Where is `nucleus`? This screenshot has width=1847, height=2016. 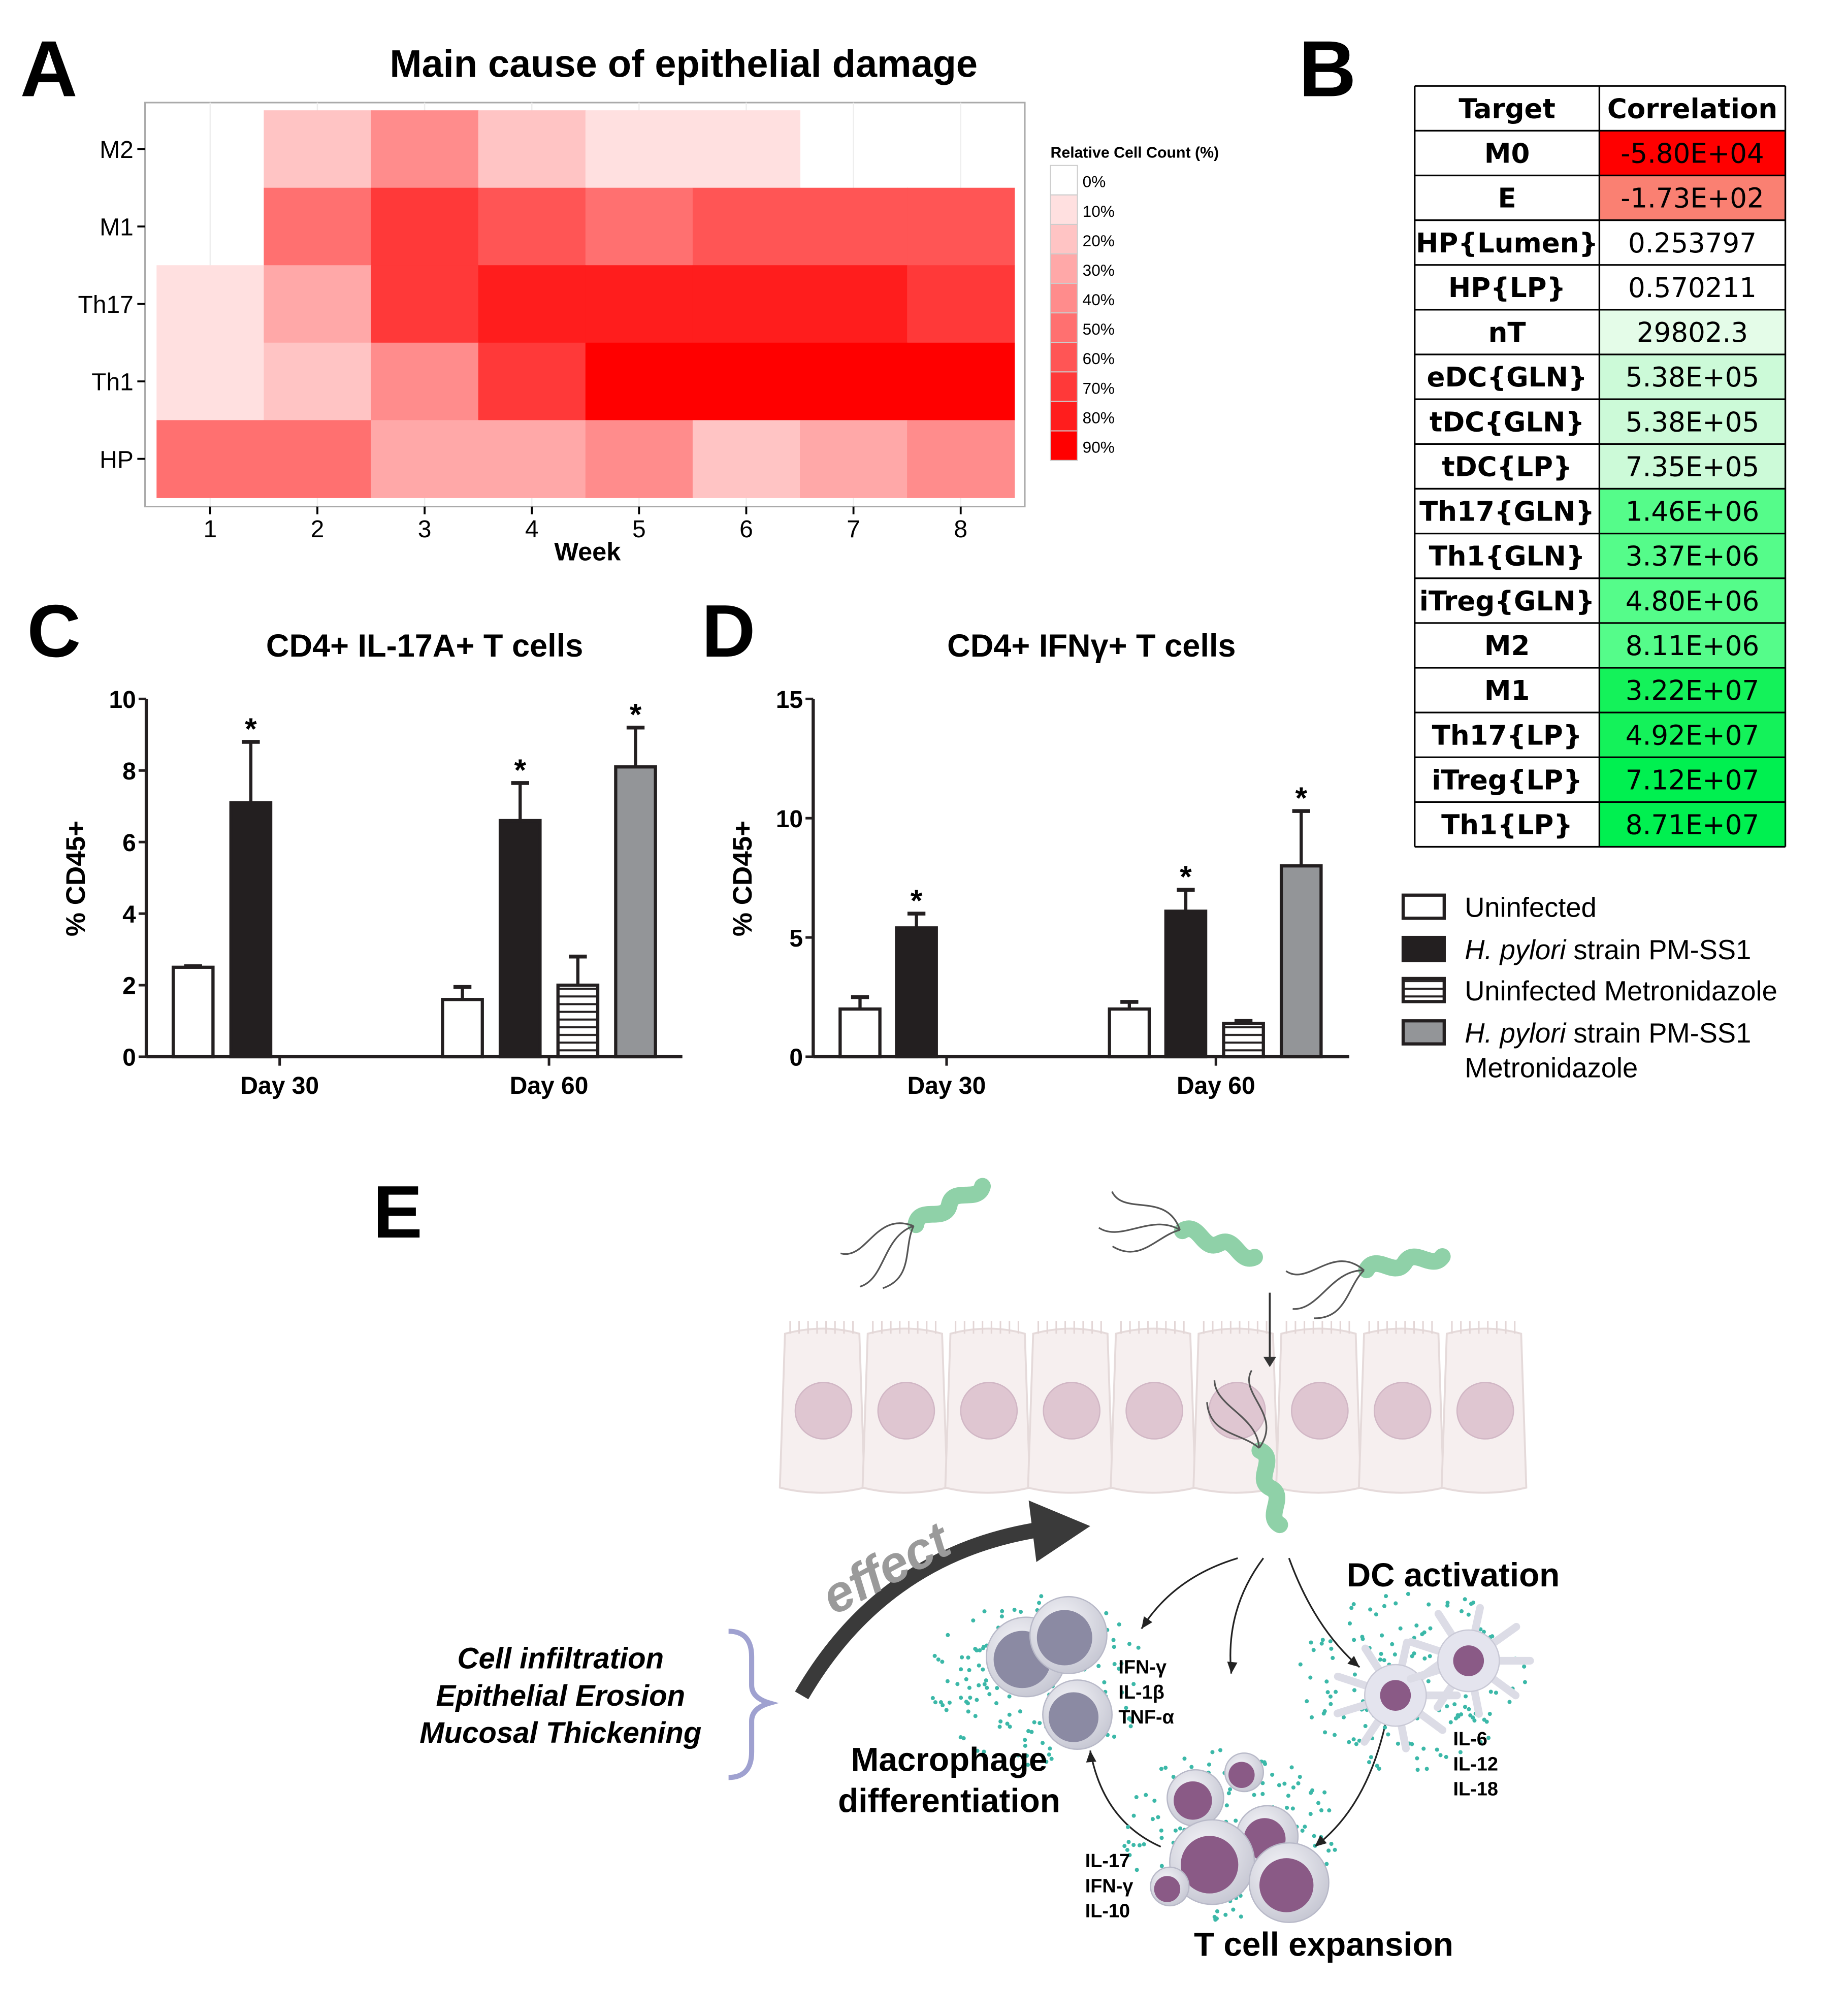 nucleus is located at coordinates (989, 1411).